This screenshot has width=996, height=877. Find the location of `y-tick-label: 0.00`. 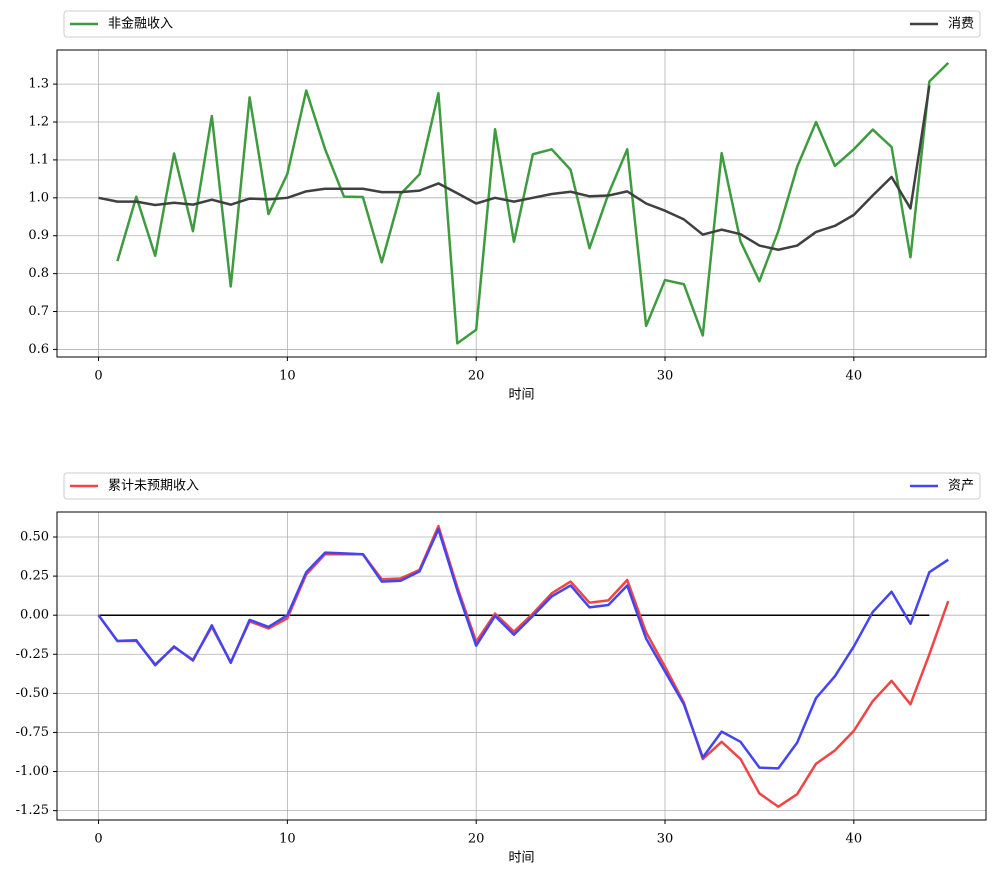

y-tick-label: 0.00 is located at coordinates (34, 615).